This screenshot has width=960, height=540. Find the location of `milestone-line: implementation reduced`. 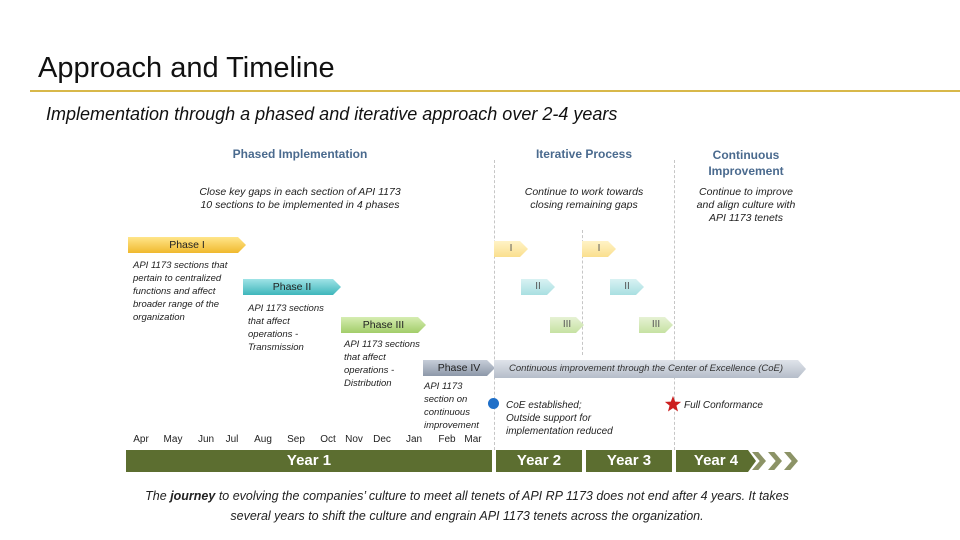

milestone-line: implementation reduced is located at coordinates (559, 431).